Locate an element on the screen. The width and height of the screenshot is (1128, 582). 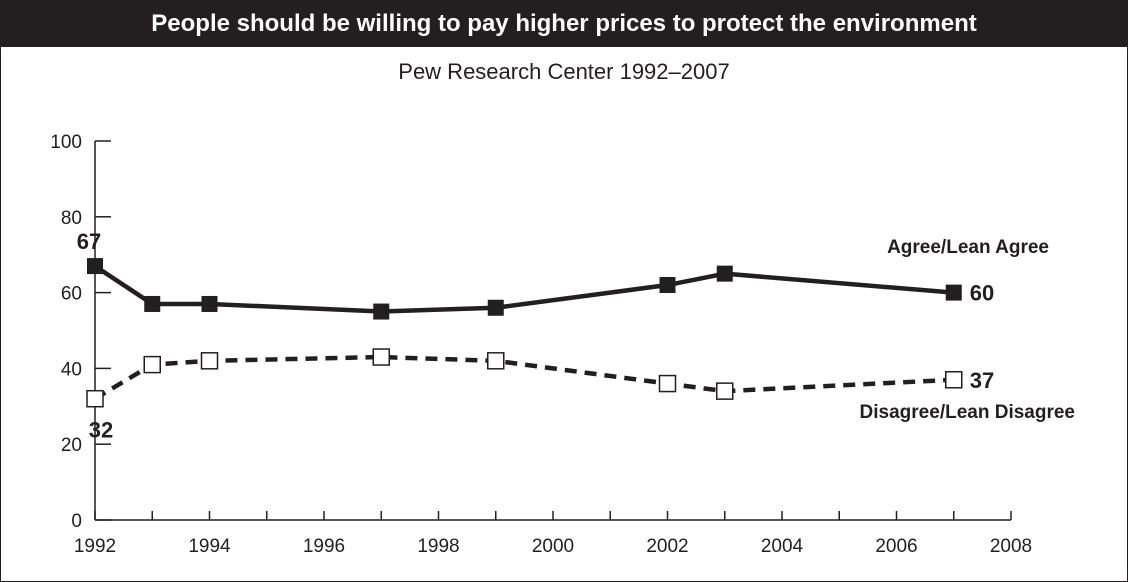
x-tick-label: 1996 is located at coordinates (324, 546).